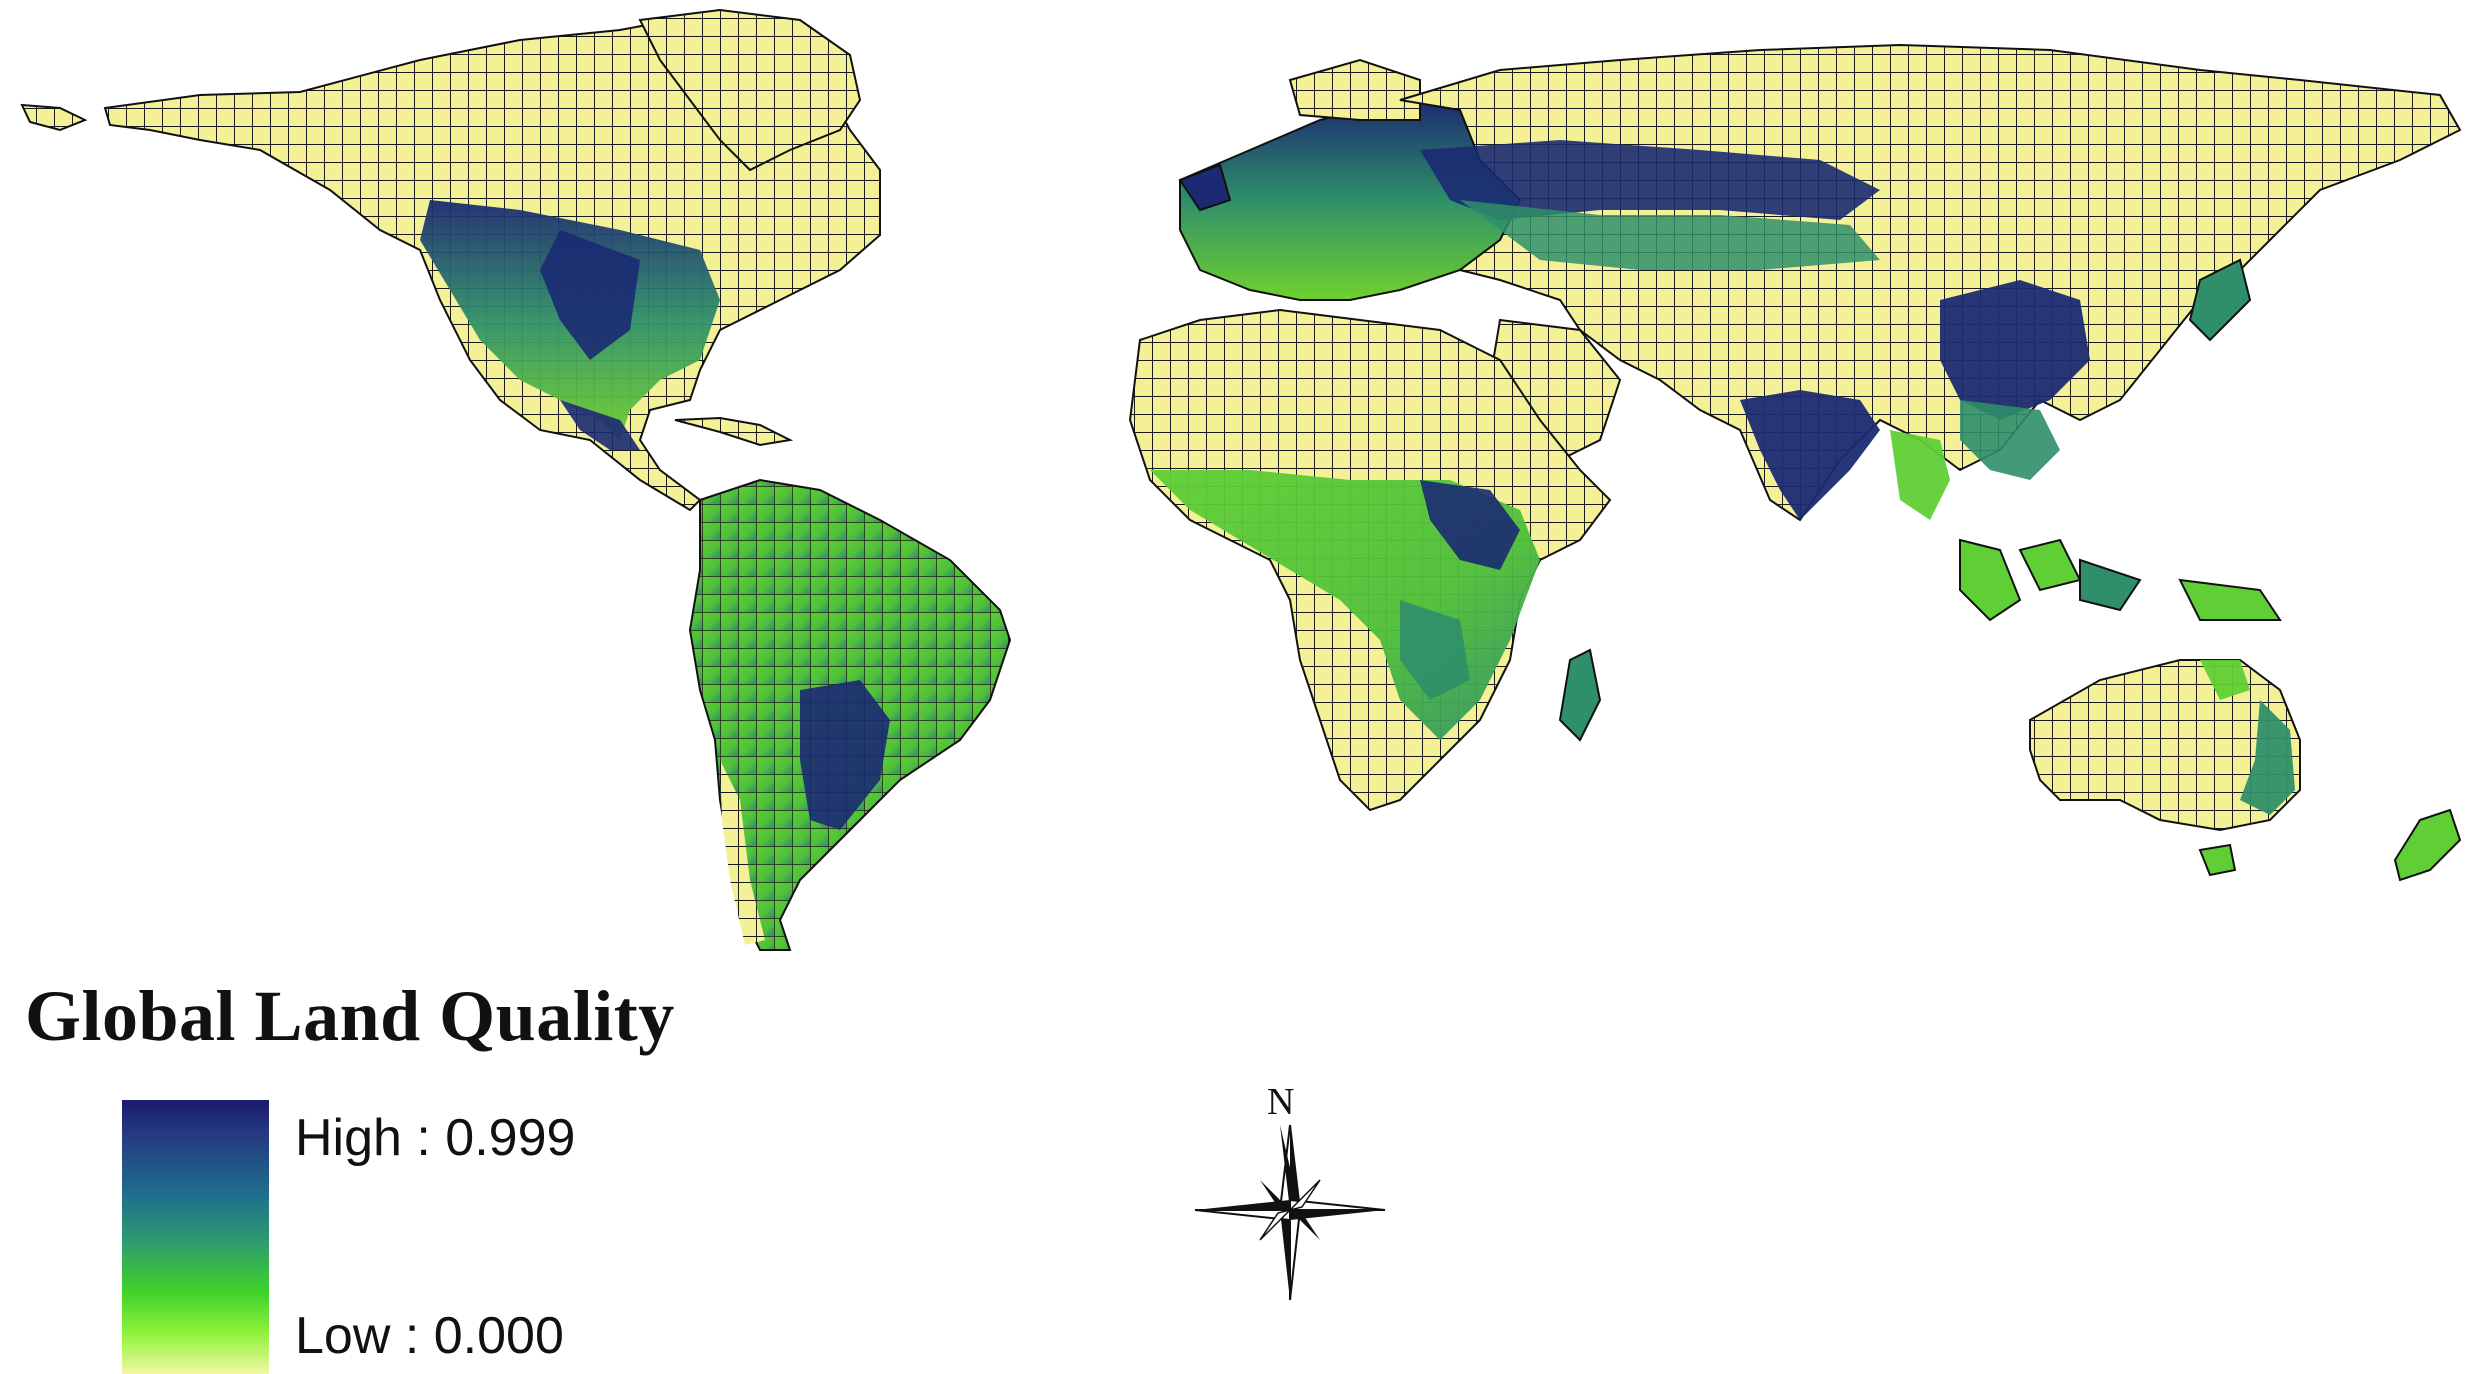 Image resolution: width=2484 pixels, height=1374 pixels. What do you see at coordinates (429, 1336) in the screenshot?
I see `legend-low-label: Low : 0.000` at bounding box center [429, 1336].